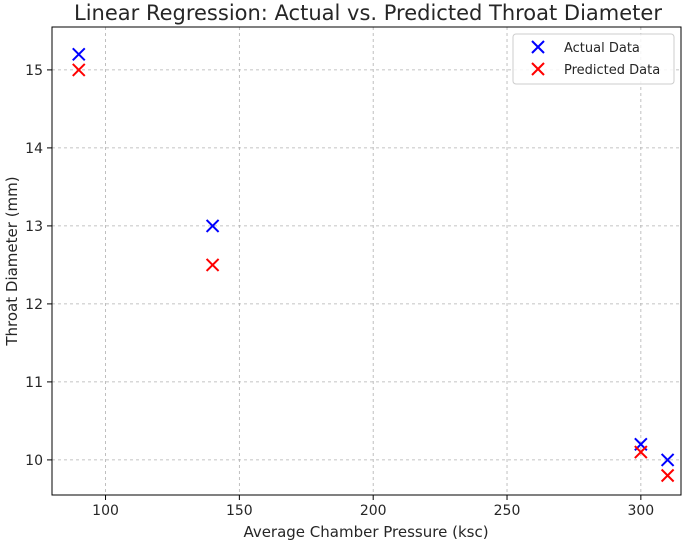  I want to click on legend-box, so click(593, 59).